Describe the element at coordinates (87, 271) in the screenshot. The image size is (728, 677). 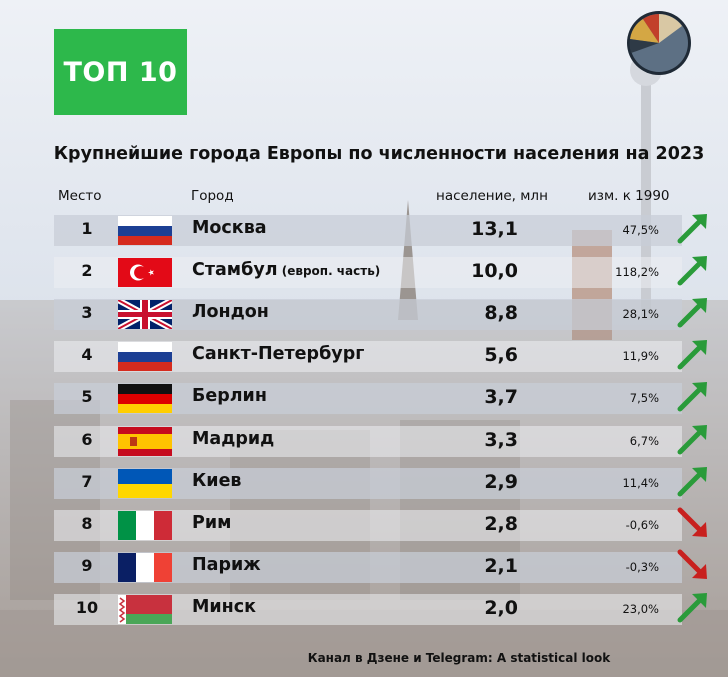
I see `rank-cell: 2` at that location.